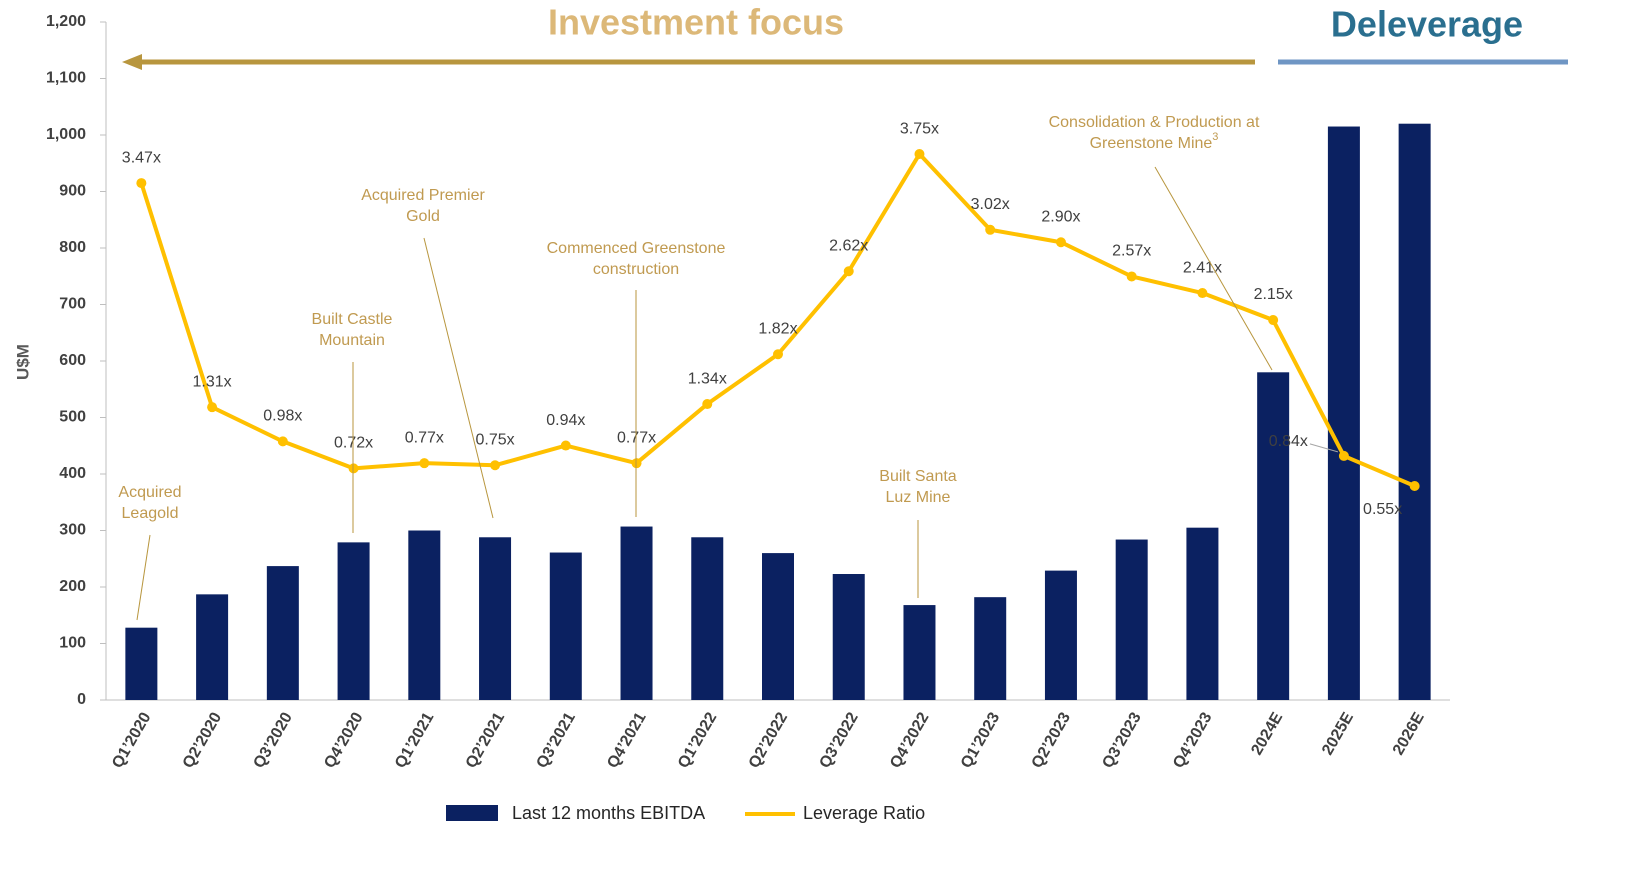  I want to click on y-tick-label: 1,200, so click(66, 21).